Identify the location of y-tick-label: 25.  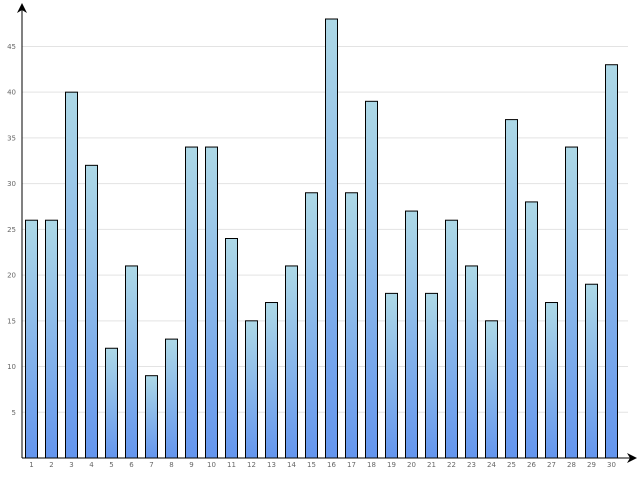
(11, 230).